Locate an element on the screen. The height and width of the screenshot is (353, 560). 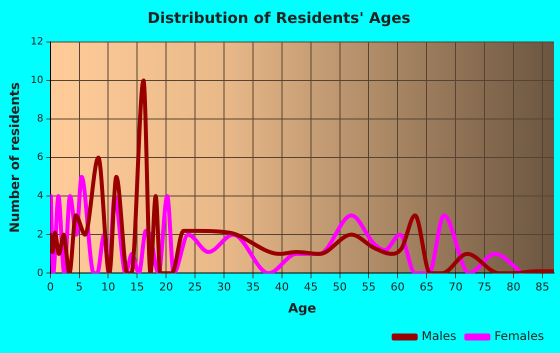
x-tick-label: 45 is located at coordinates (311, 287).